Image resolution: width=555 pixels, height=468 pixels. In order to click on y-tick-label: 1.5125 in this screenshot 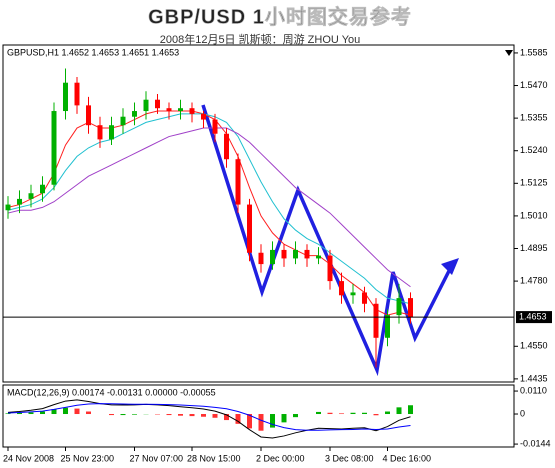, I will do `click(534, 183)`.